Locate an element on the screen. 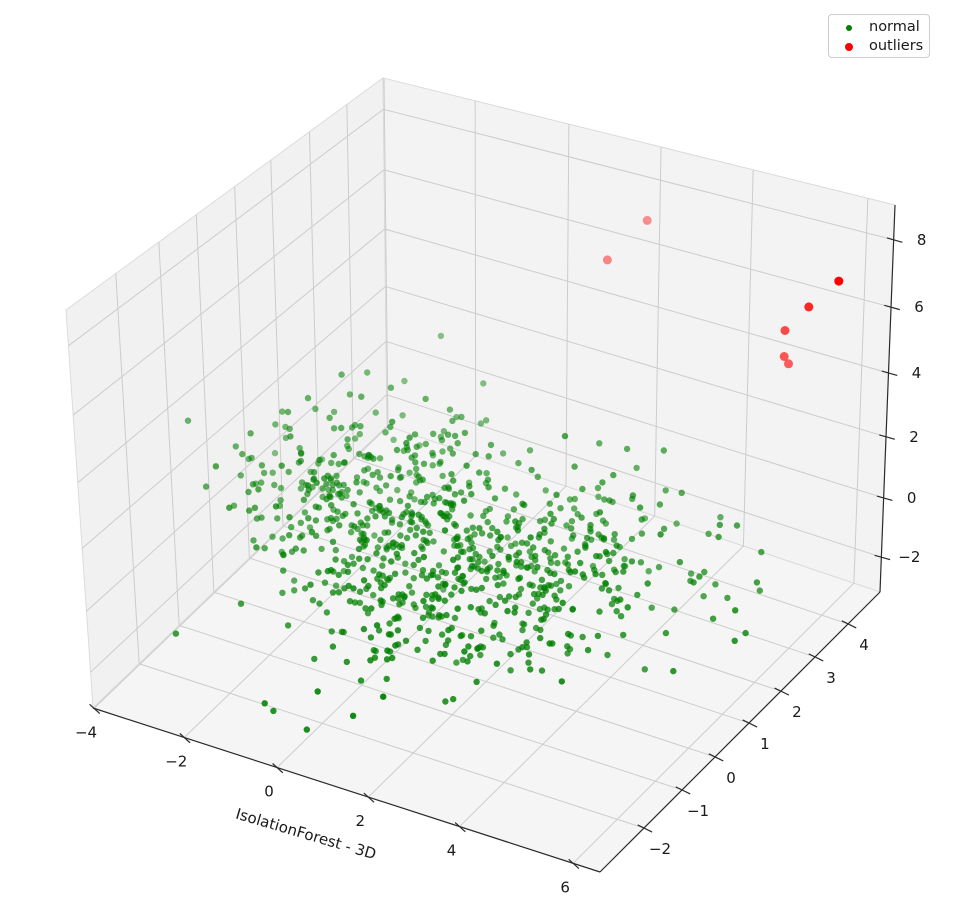 The height and width of the screenshot is (923, 953). x-tick-label: 0 is located at coordinates (269, 792).